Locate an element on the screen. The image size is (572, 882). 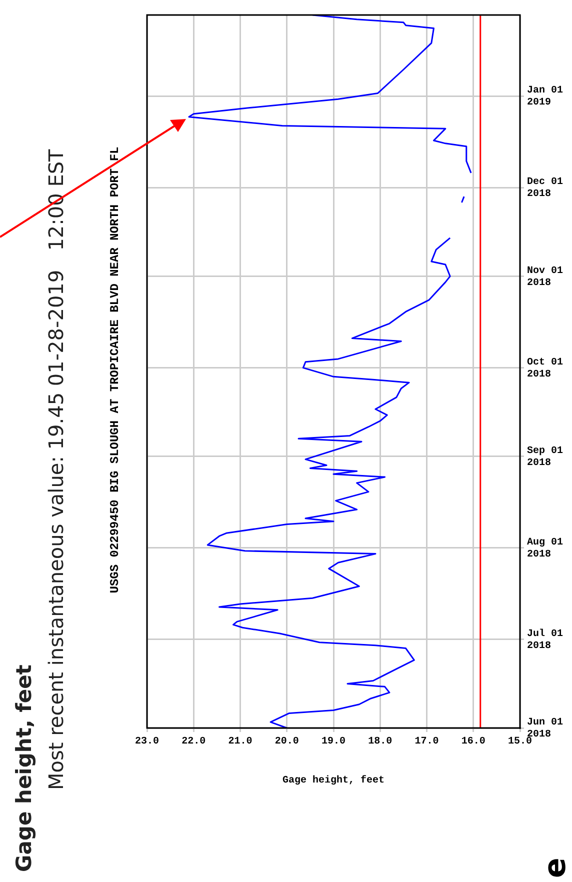
x-tick-label: 15.0 is located at coordinates (520, 742).